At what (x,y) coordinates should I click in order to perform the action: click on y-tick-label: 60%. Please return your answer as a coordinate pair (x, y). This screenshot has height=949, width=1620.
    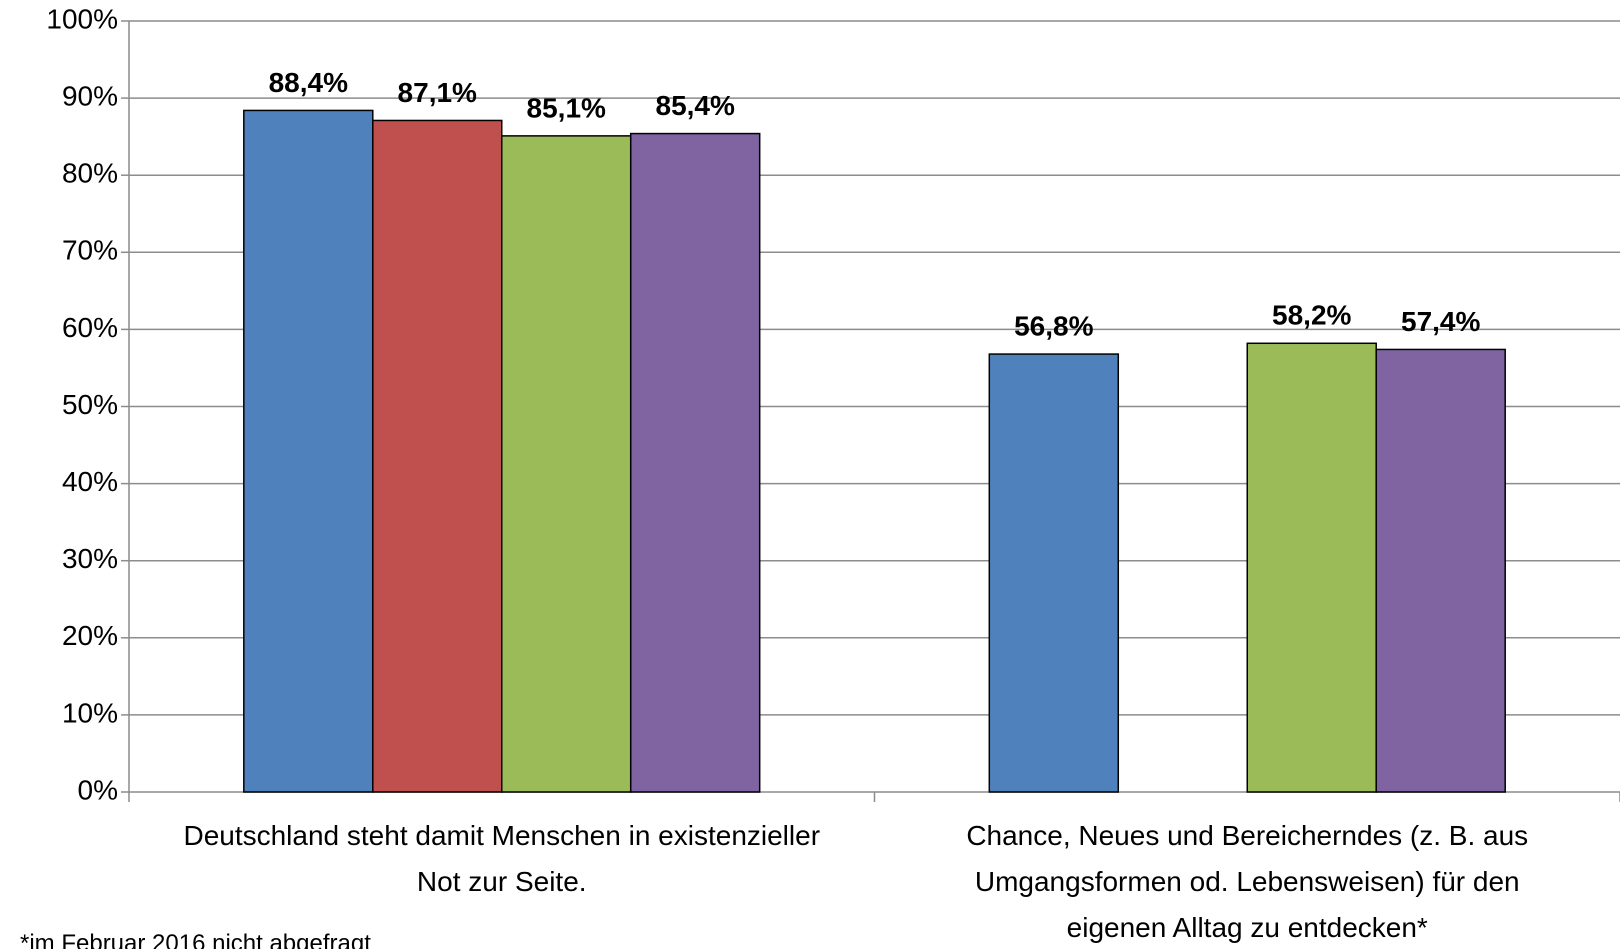
    Looking at the image, I should click on (90, 327).